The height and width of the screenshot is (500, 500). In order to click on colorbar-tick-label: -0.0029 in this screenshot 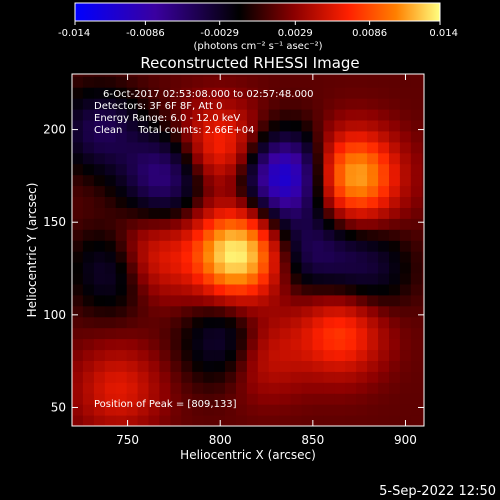, I will do `click(219, 33)`.